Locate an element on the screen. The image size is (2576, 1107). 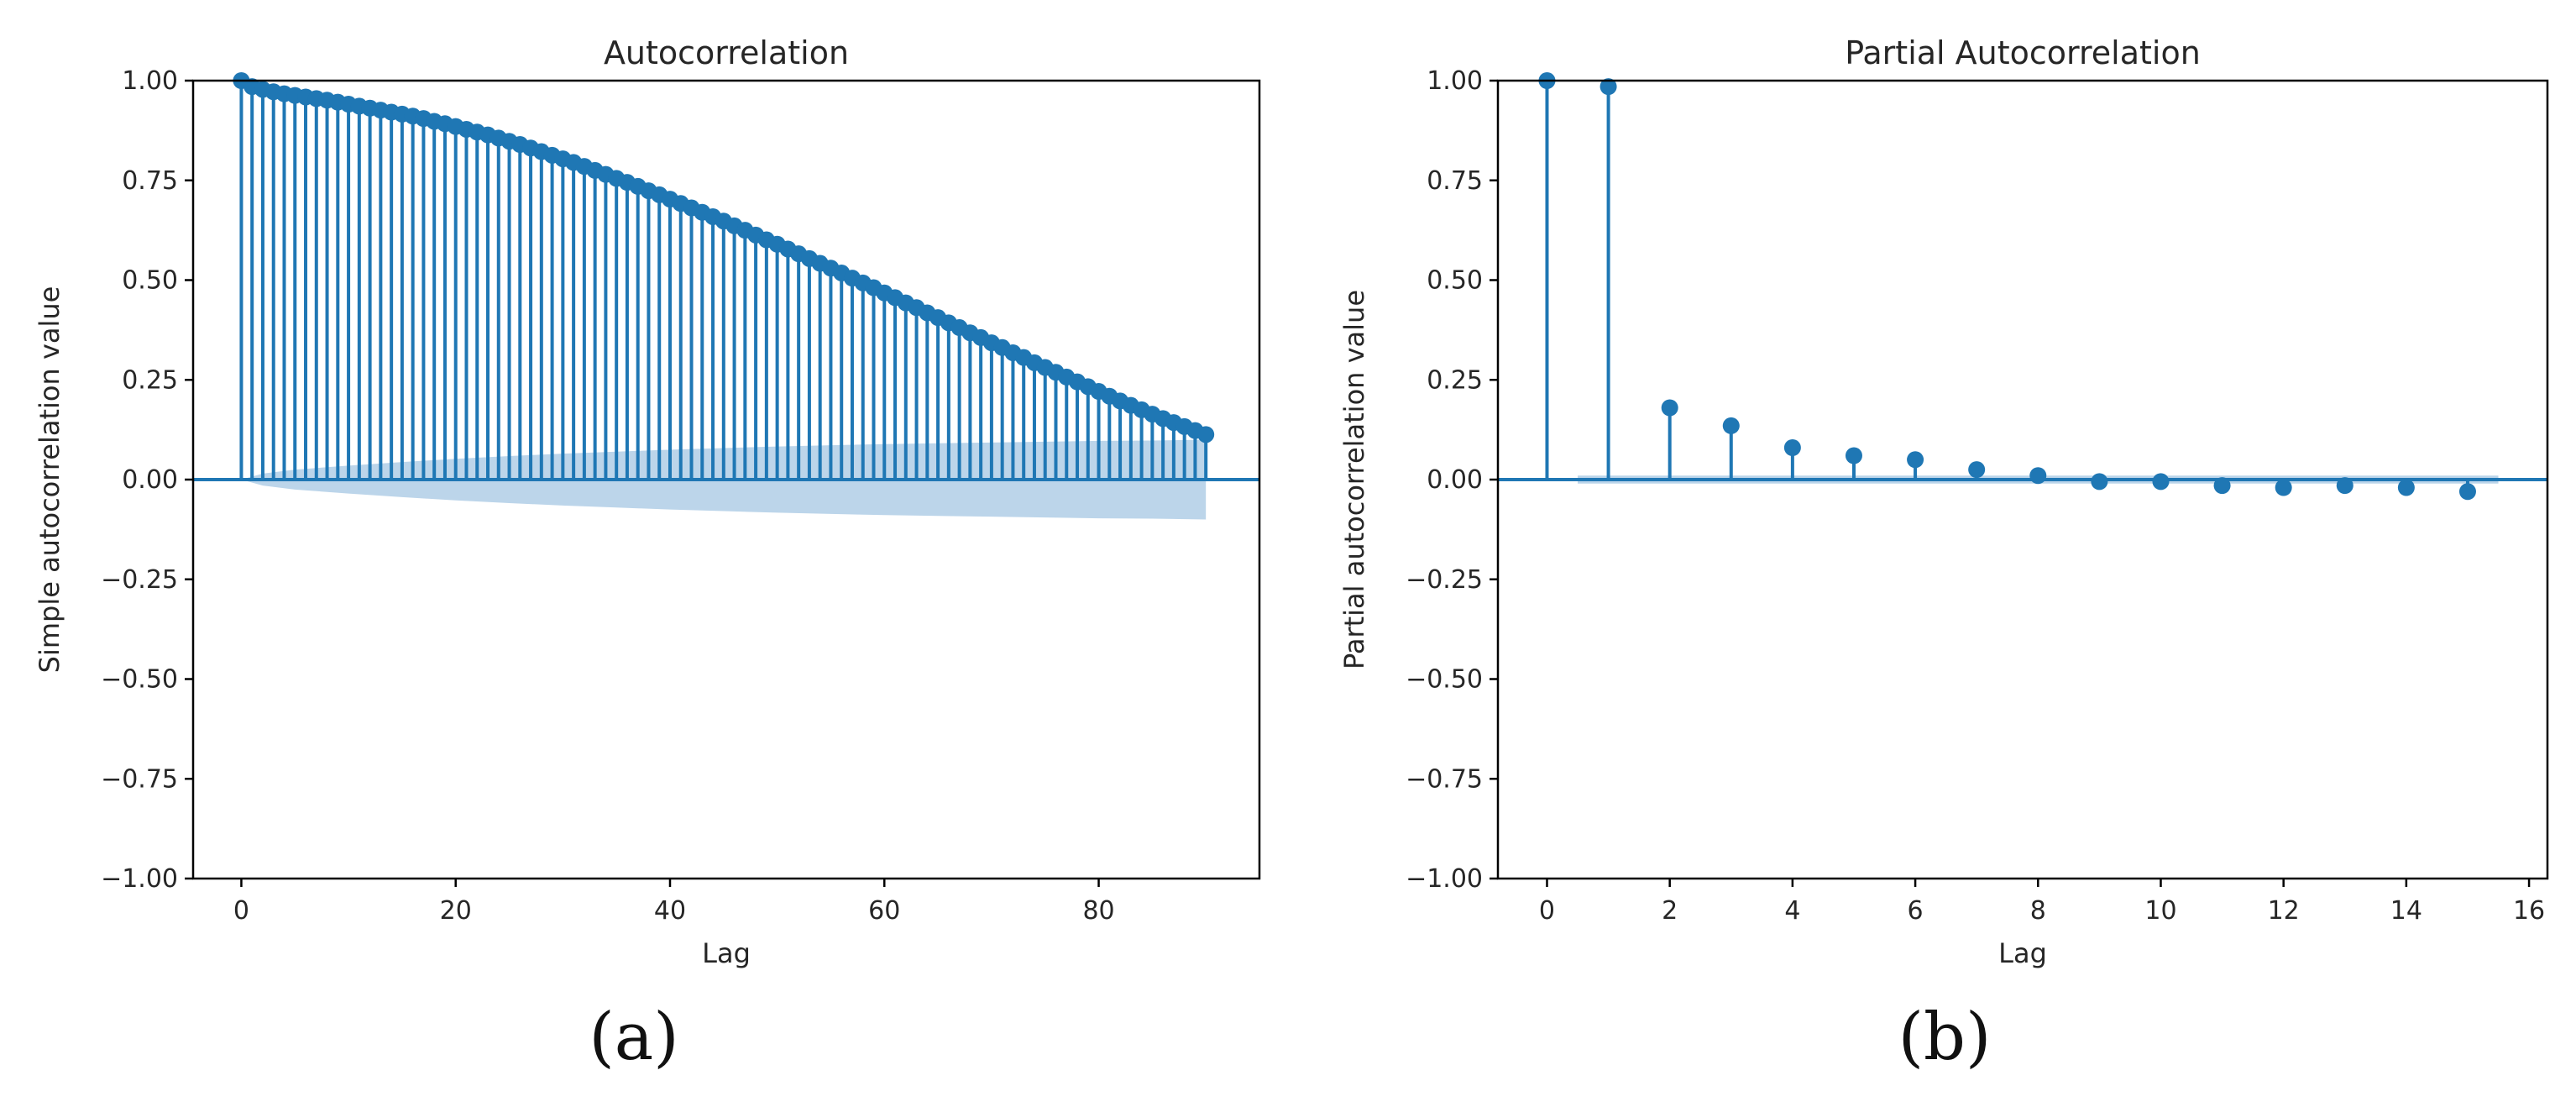
x-tick-label: 14 is located at coordinates (2406, 911).